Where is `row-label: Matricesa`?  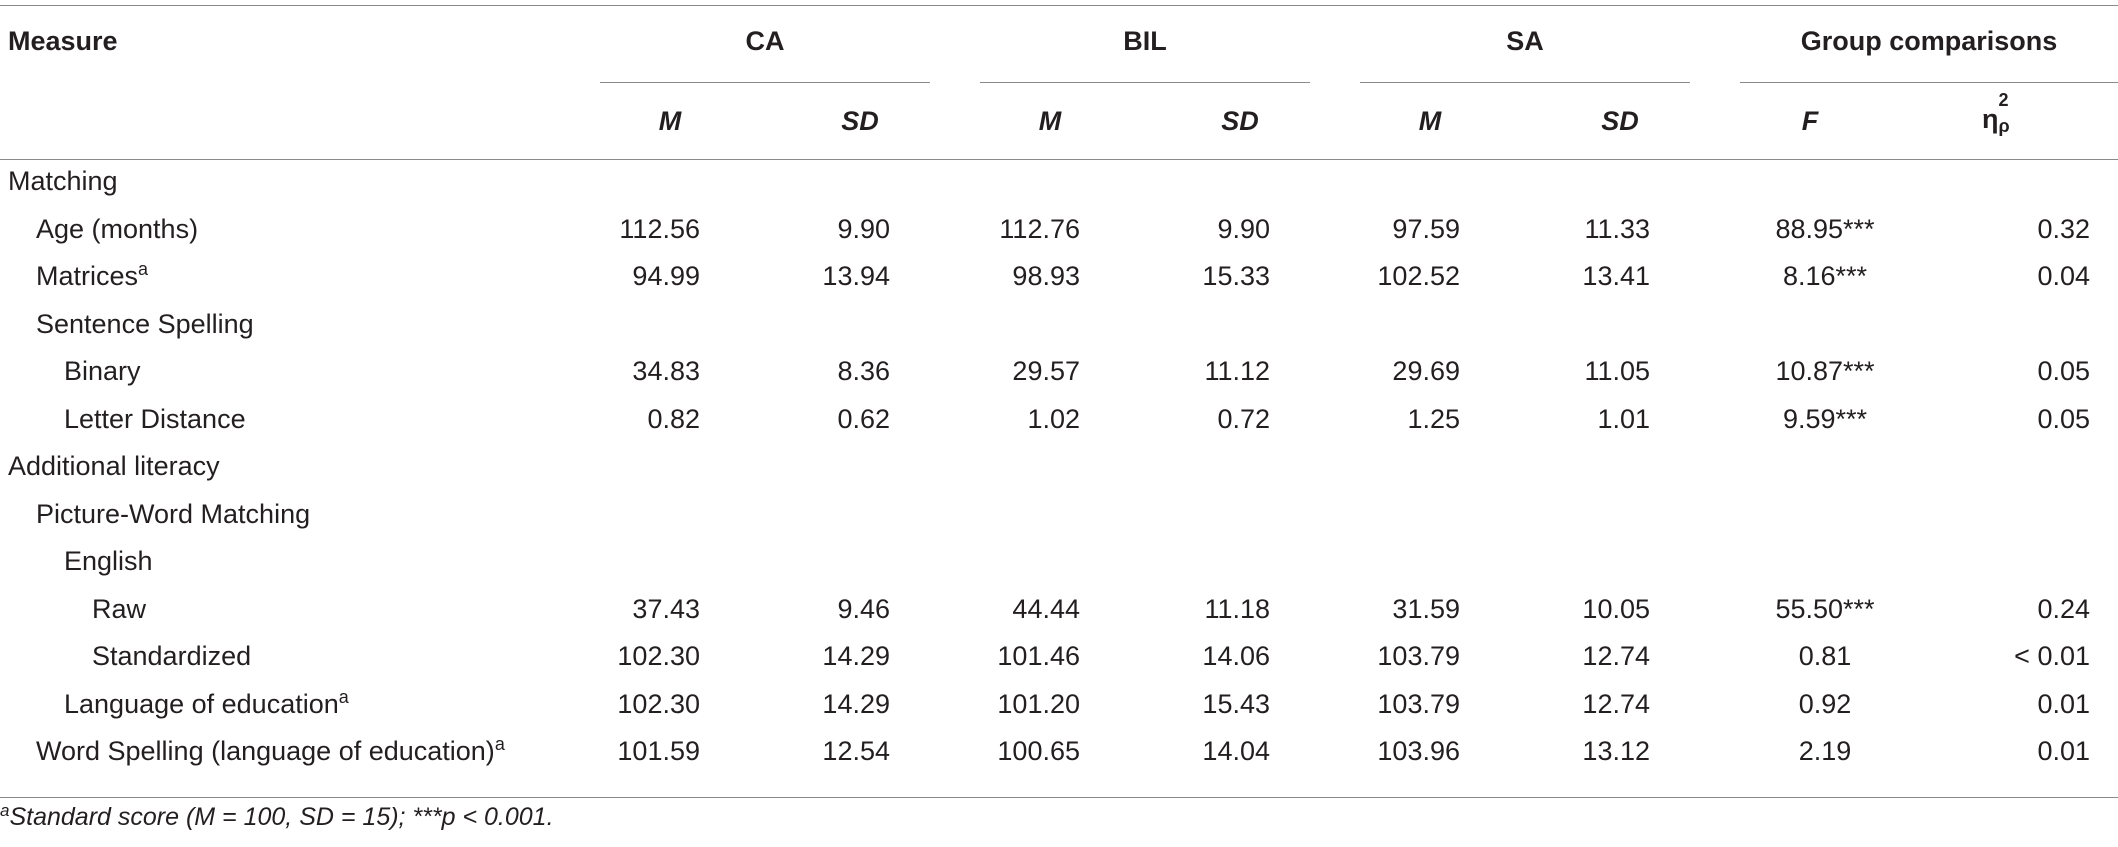 row-label: Matricesa is located at coordinates (92, 276).